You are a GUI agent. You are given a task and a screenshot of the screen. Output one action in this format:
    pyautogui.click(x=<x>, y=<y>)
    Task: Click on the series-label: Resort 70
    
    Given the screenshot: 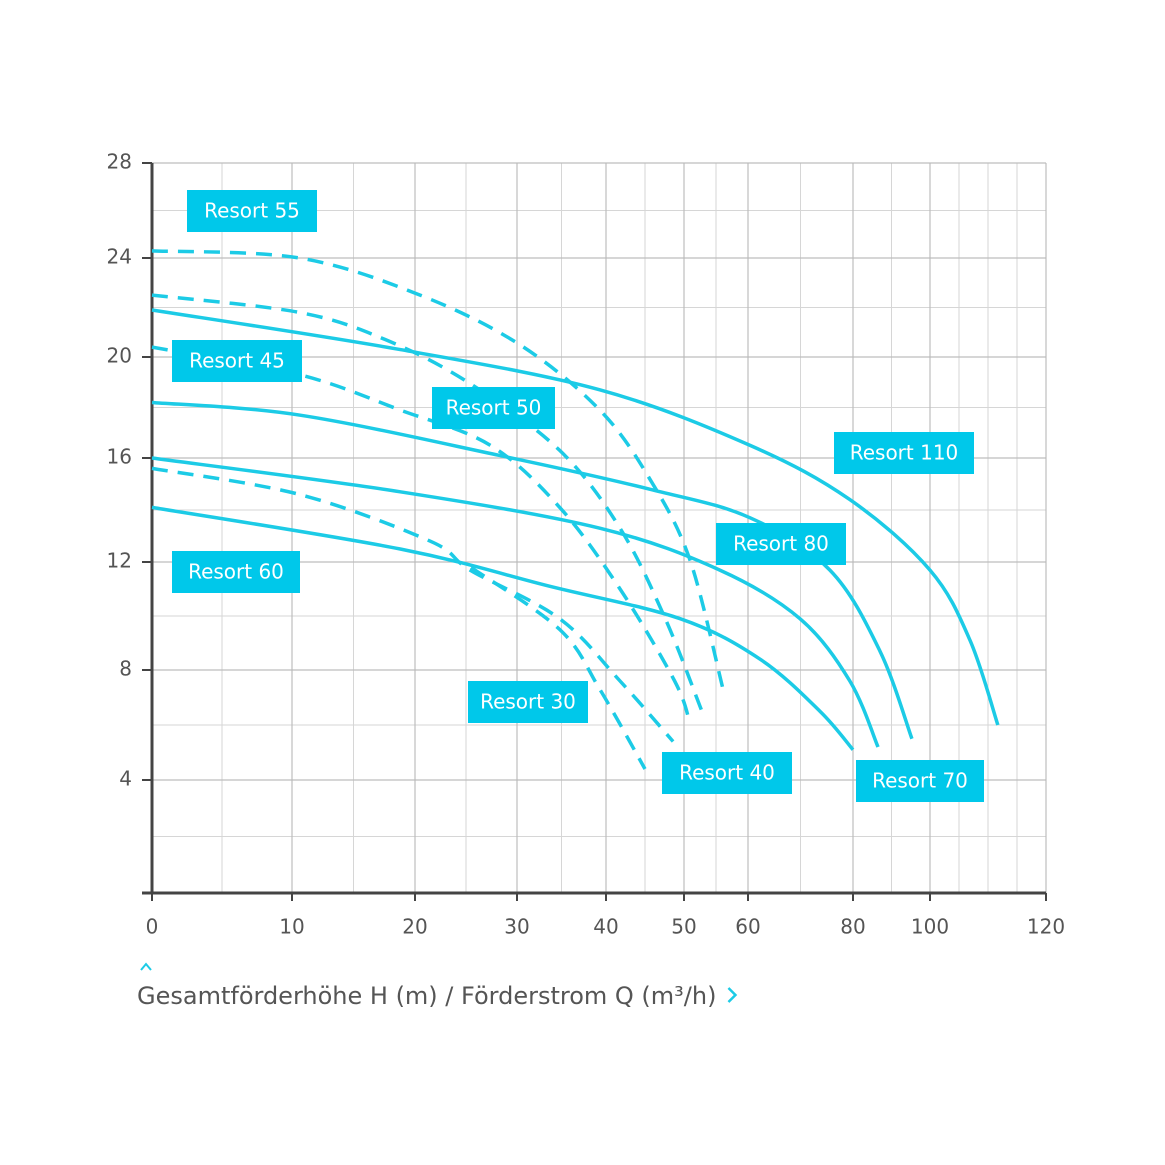 What is the action you would take?
    pyautogui.click(x=920, y=781)
    